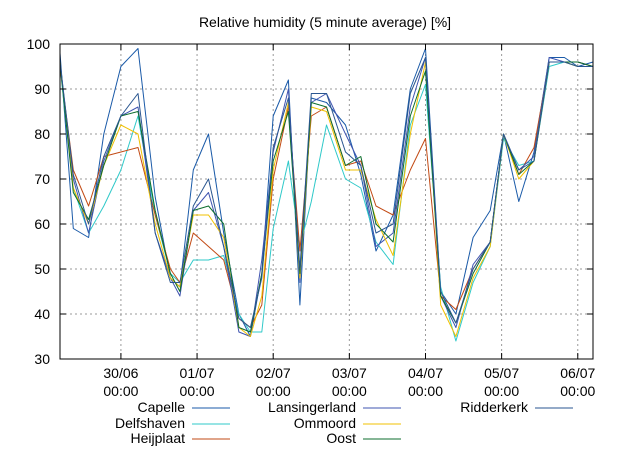  What do you see at coordinates (325, 22) in the screenshot?
I see `chart-title: Relative humidity (5 minute average) [%]` at bounding box center [325, 22].